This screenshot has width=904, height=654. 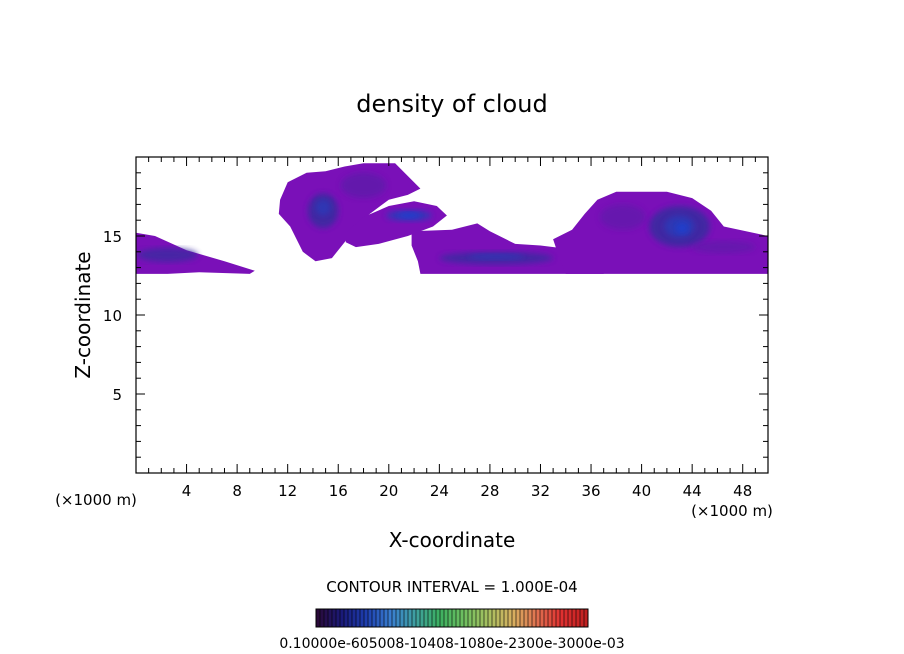 I want to click on chart-title: density of cloud, so click(x=451, y=104).